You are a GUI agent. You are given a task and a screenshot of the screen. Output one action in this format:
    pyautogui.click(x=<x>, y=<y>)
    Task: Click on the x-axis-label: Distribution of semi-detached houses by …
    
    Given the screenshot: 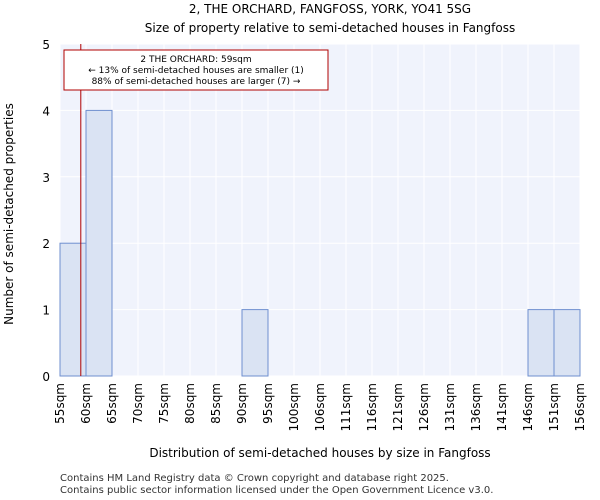 What is the action you would take?
    pyautogui.click(x=319, y=453)
    